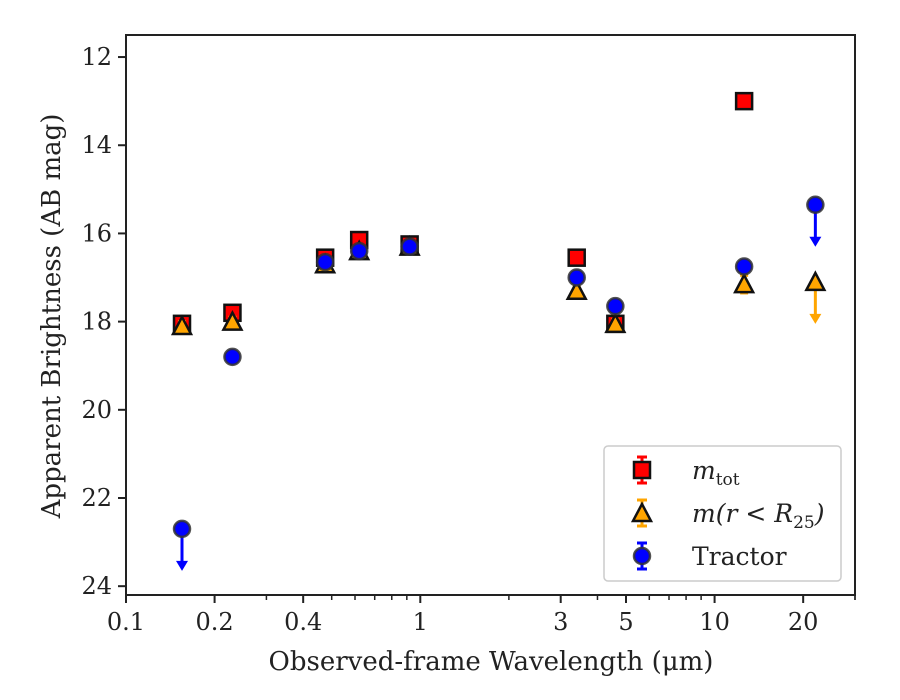 This screenshot has height=700, width=900. What do you see at coordinates (96, 586) in the screenshot?
I see `y-tick-label: 24` at bounding box center [96, 586].